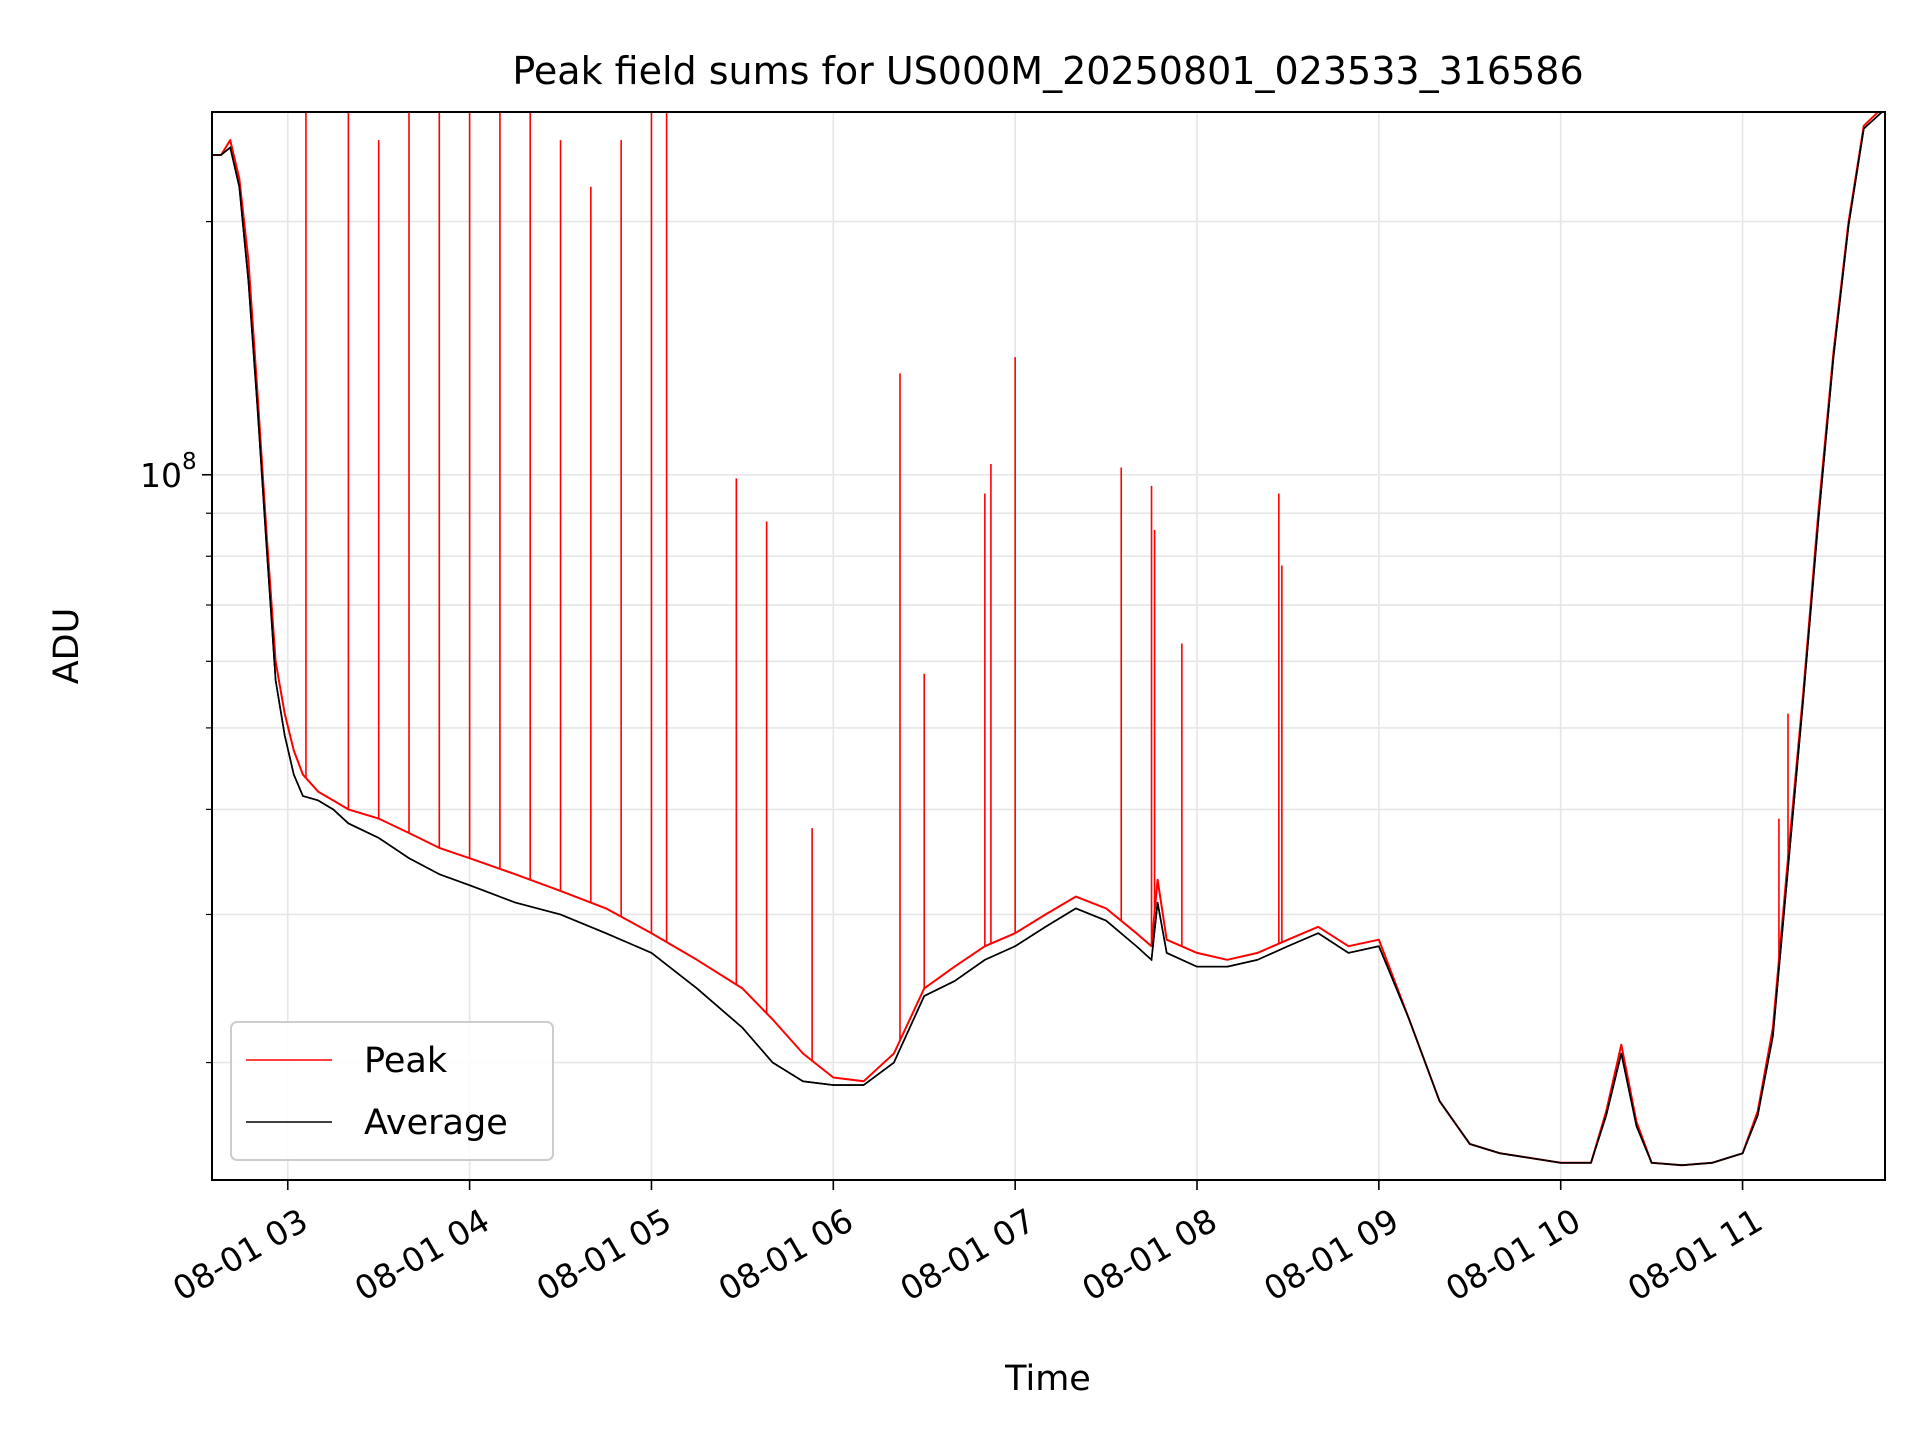  What do you see at coordinates (406, 1061) in the screenshot?
I see `legend-label-peak: Peak` at bounding box center [406, 1061].